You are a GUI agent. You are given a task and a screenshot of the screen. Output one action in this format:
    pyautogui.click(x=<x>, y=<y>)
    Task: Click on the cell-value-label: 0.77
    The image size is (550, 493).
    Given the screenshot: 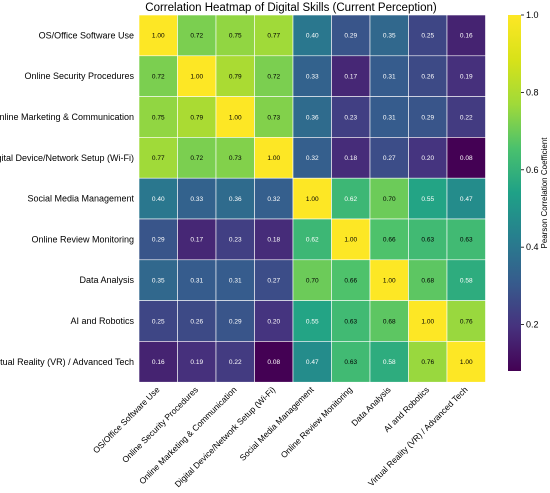 What is the action you would take?
    pyautogui.click(x=273, y=36)
    